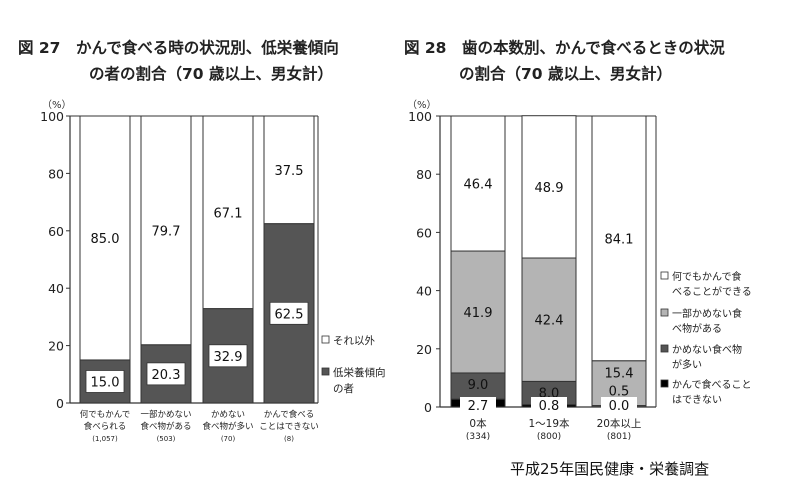 This screenshot has height=490, width=800. Describe the element at coordinates (359, 372) in the screenshot. I see `chart1-legend-label-1-l1: 低栄養傾向` at that location.